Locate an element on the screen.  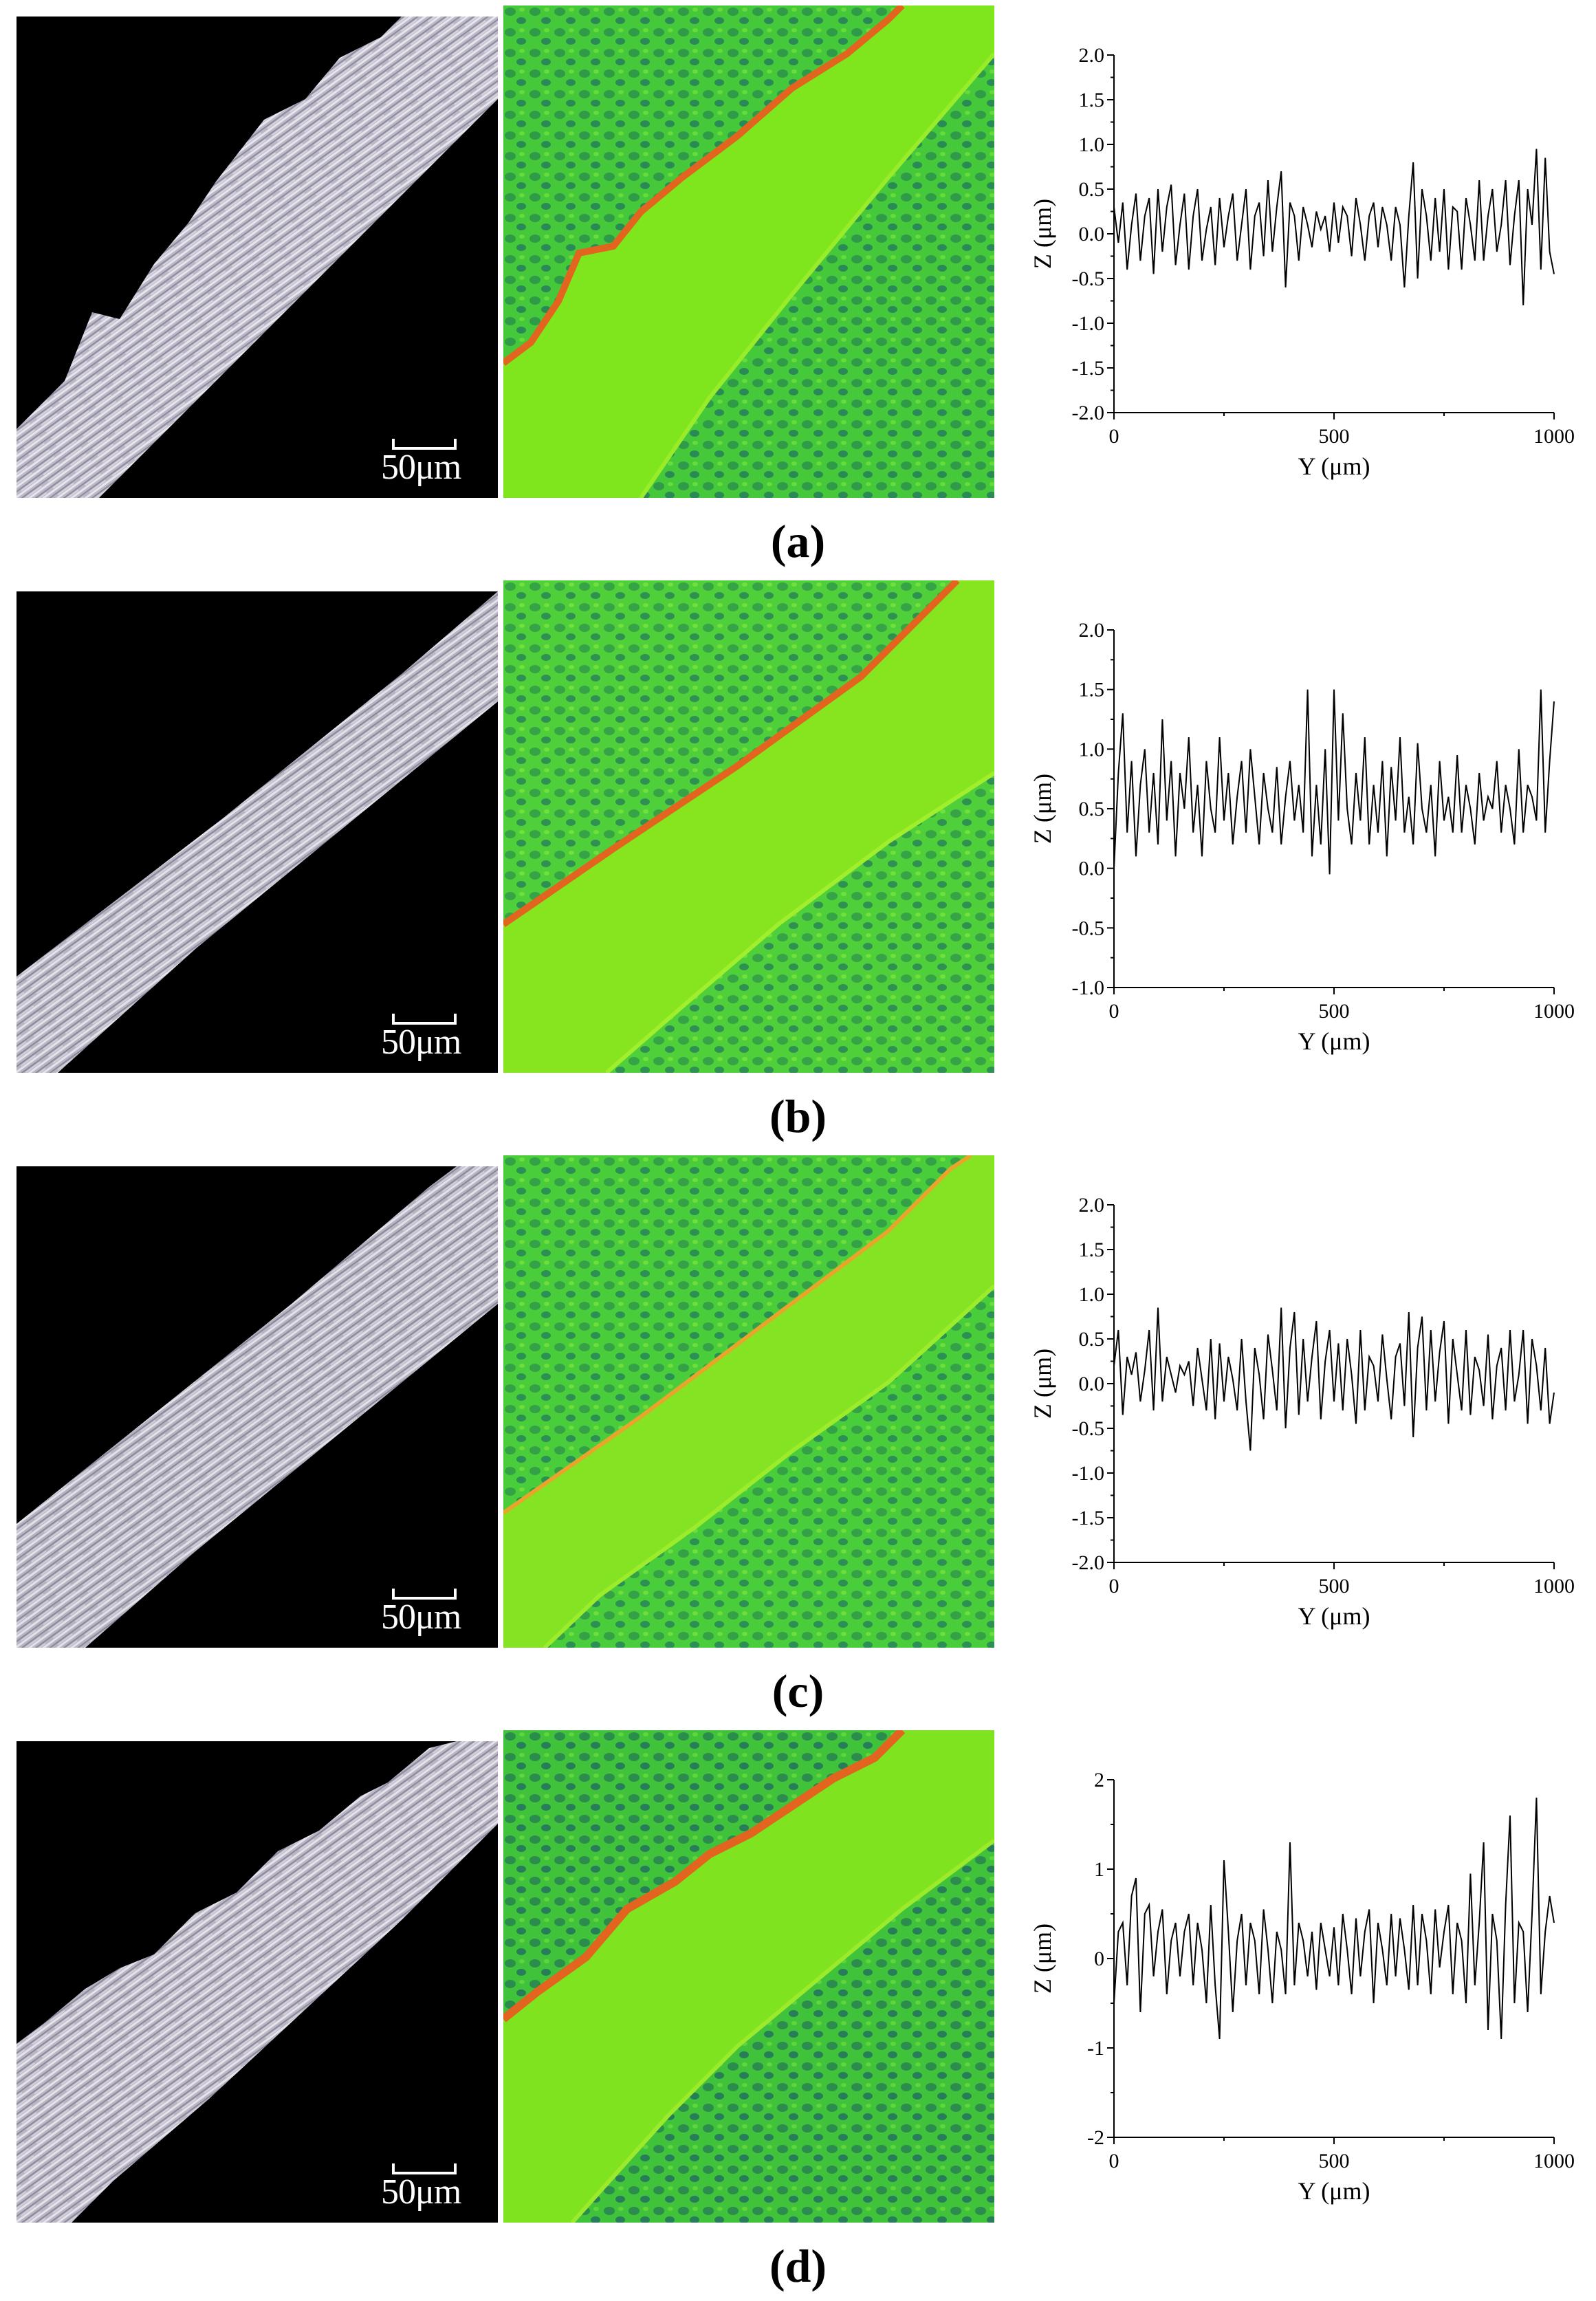
topography-map-b is located at coordinates (748, 827).